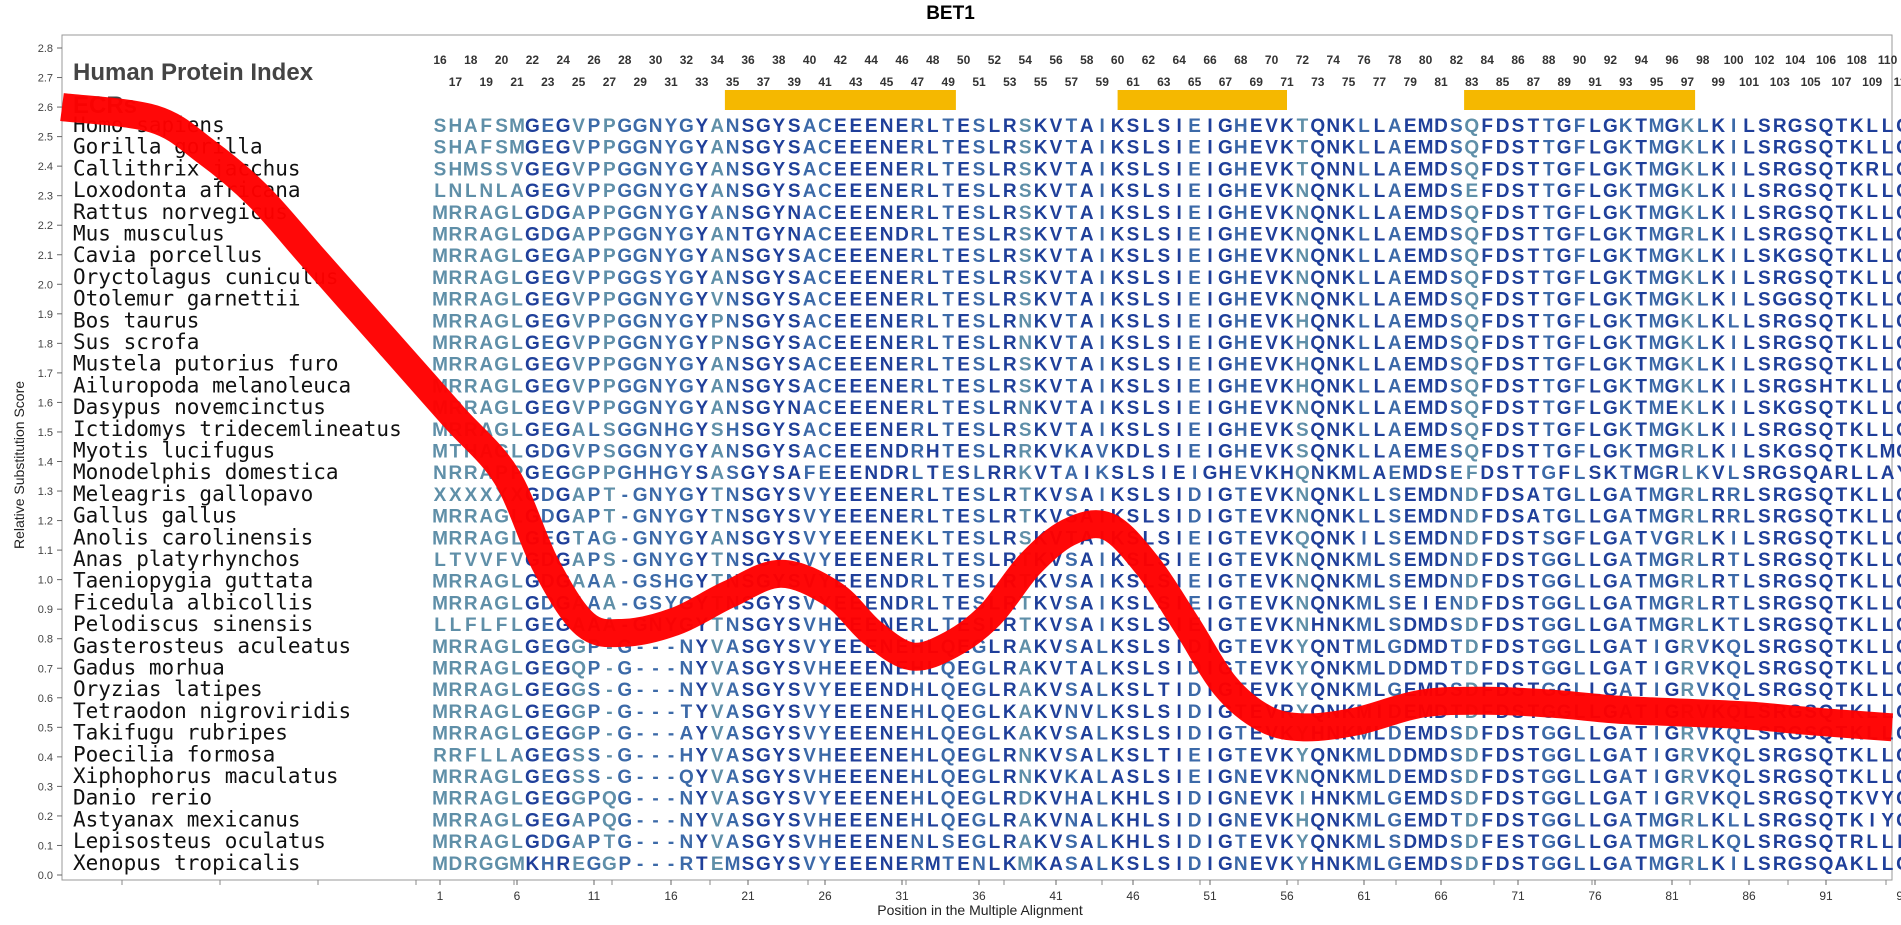  What do you see at coordinates (641, 82) in the screenshot?
I see `human-index-number: 29` at bounding box center [641, 82].